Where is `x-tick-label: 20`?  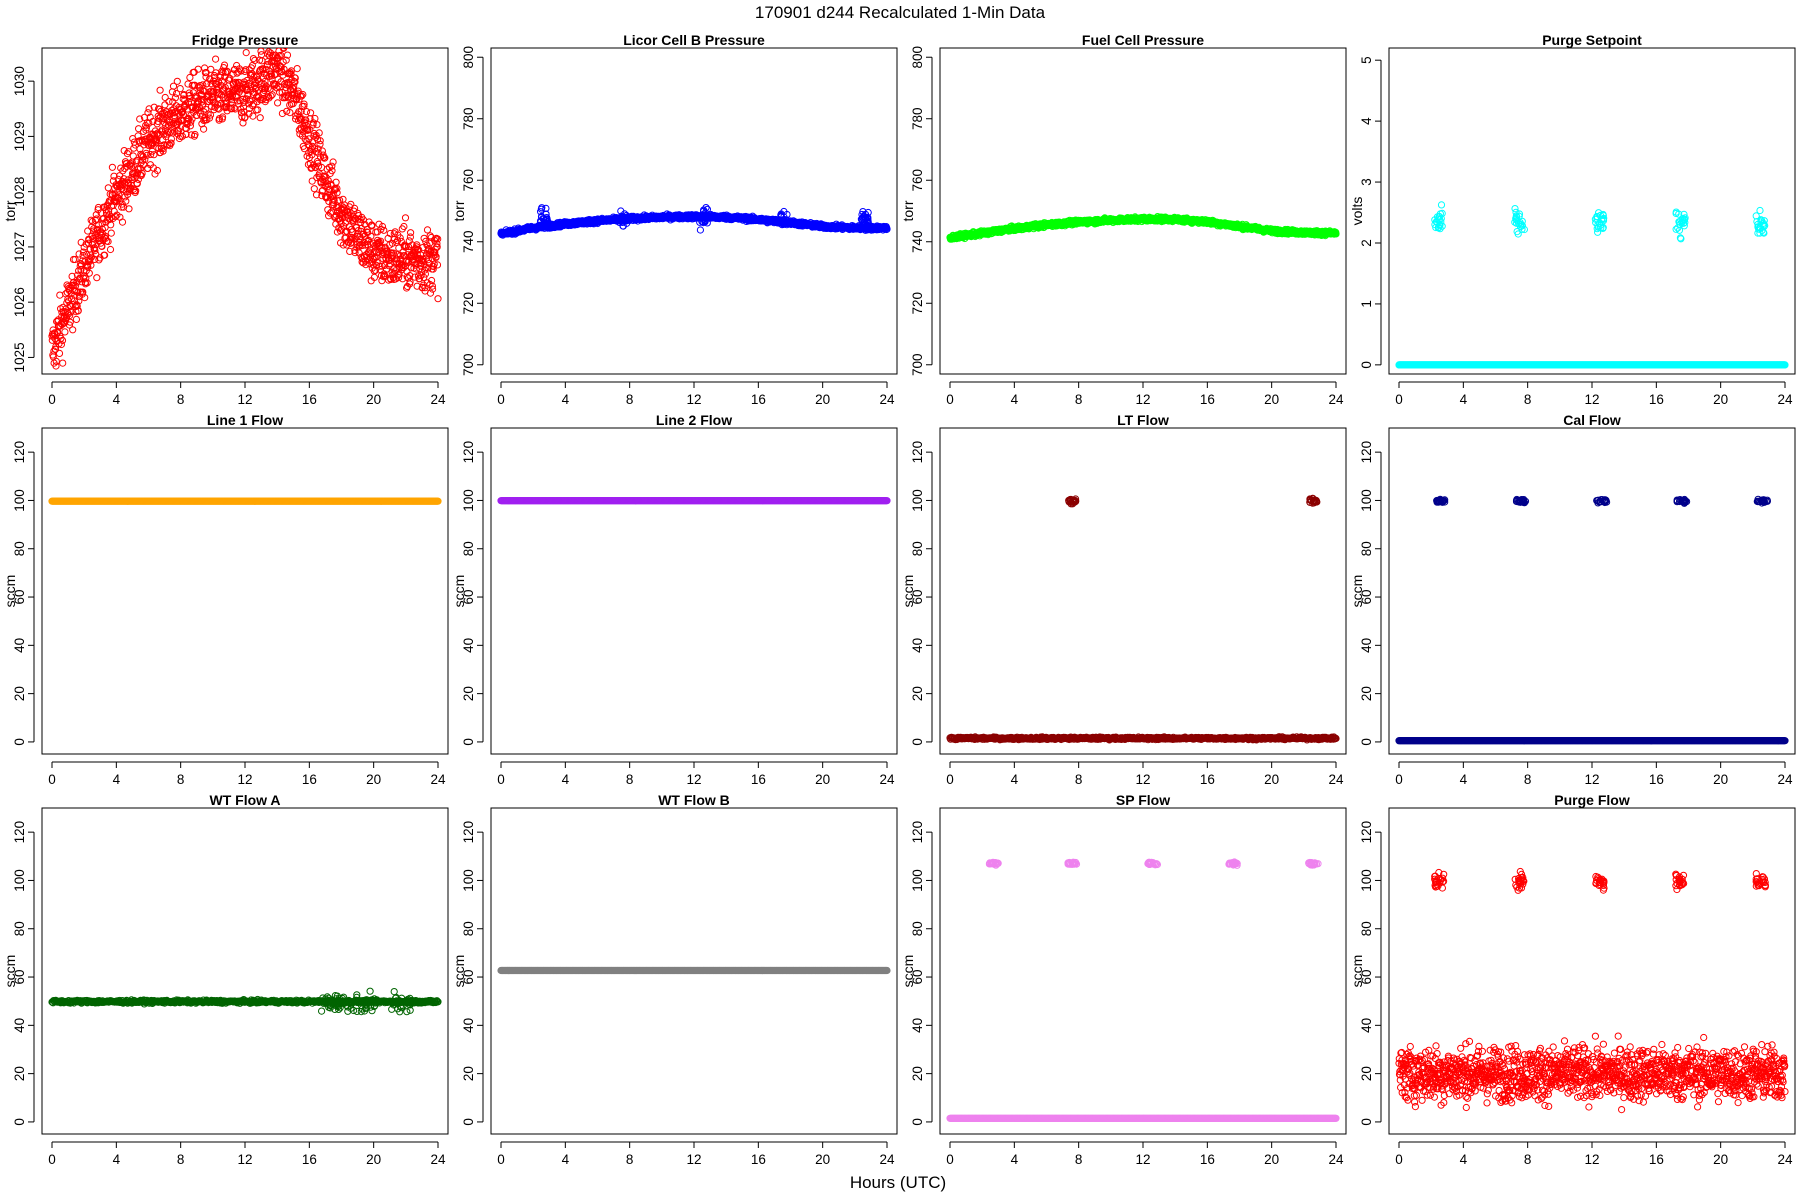 x-tick-label: 20 is located at coordinates (822, 399).